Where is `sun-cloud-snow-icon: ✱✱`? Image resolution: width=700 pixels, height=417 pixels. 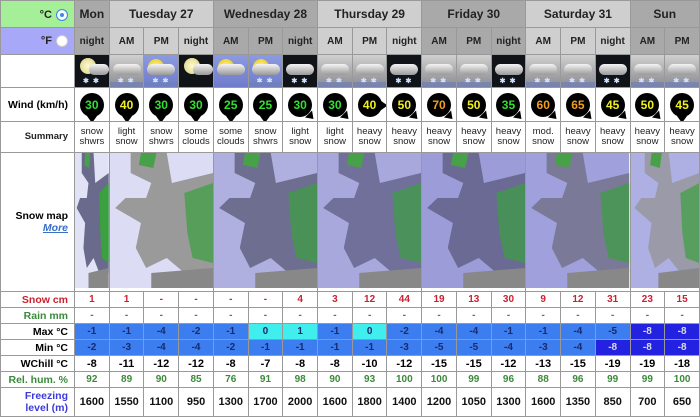 sun-cloud-snow-icon: ✱✱ is located at coordinates (265, 71).